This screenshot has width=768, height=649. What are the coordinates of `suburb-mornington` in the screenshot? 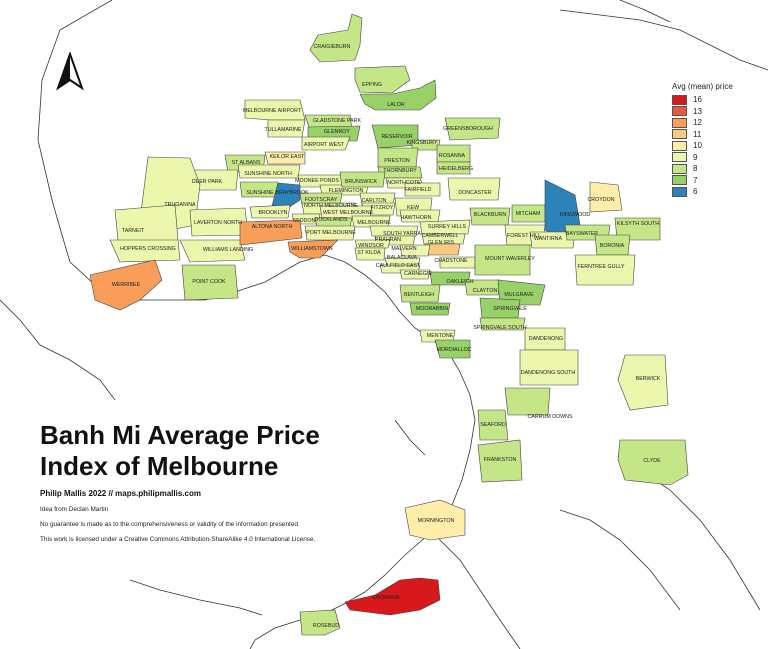 It's located at (435, 520).